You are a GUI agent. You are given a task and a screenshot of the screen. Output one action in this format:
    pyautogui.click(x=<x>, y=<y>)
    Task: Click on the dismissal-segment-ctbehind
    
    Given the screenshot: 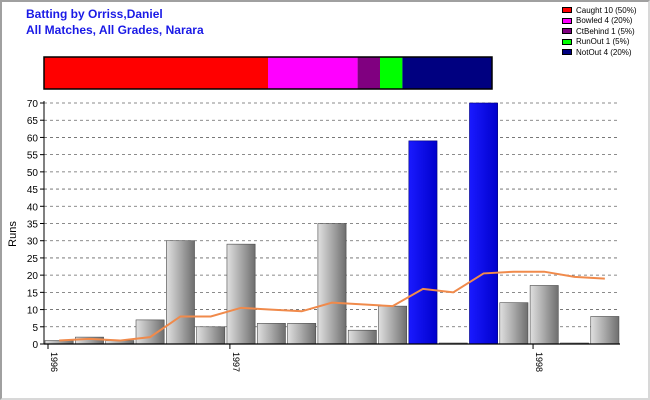 What is the action you would take?
    pyautogui.click(x=368, y=73)
    